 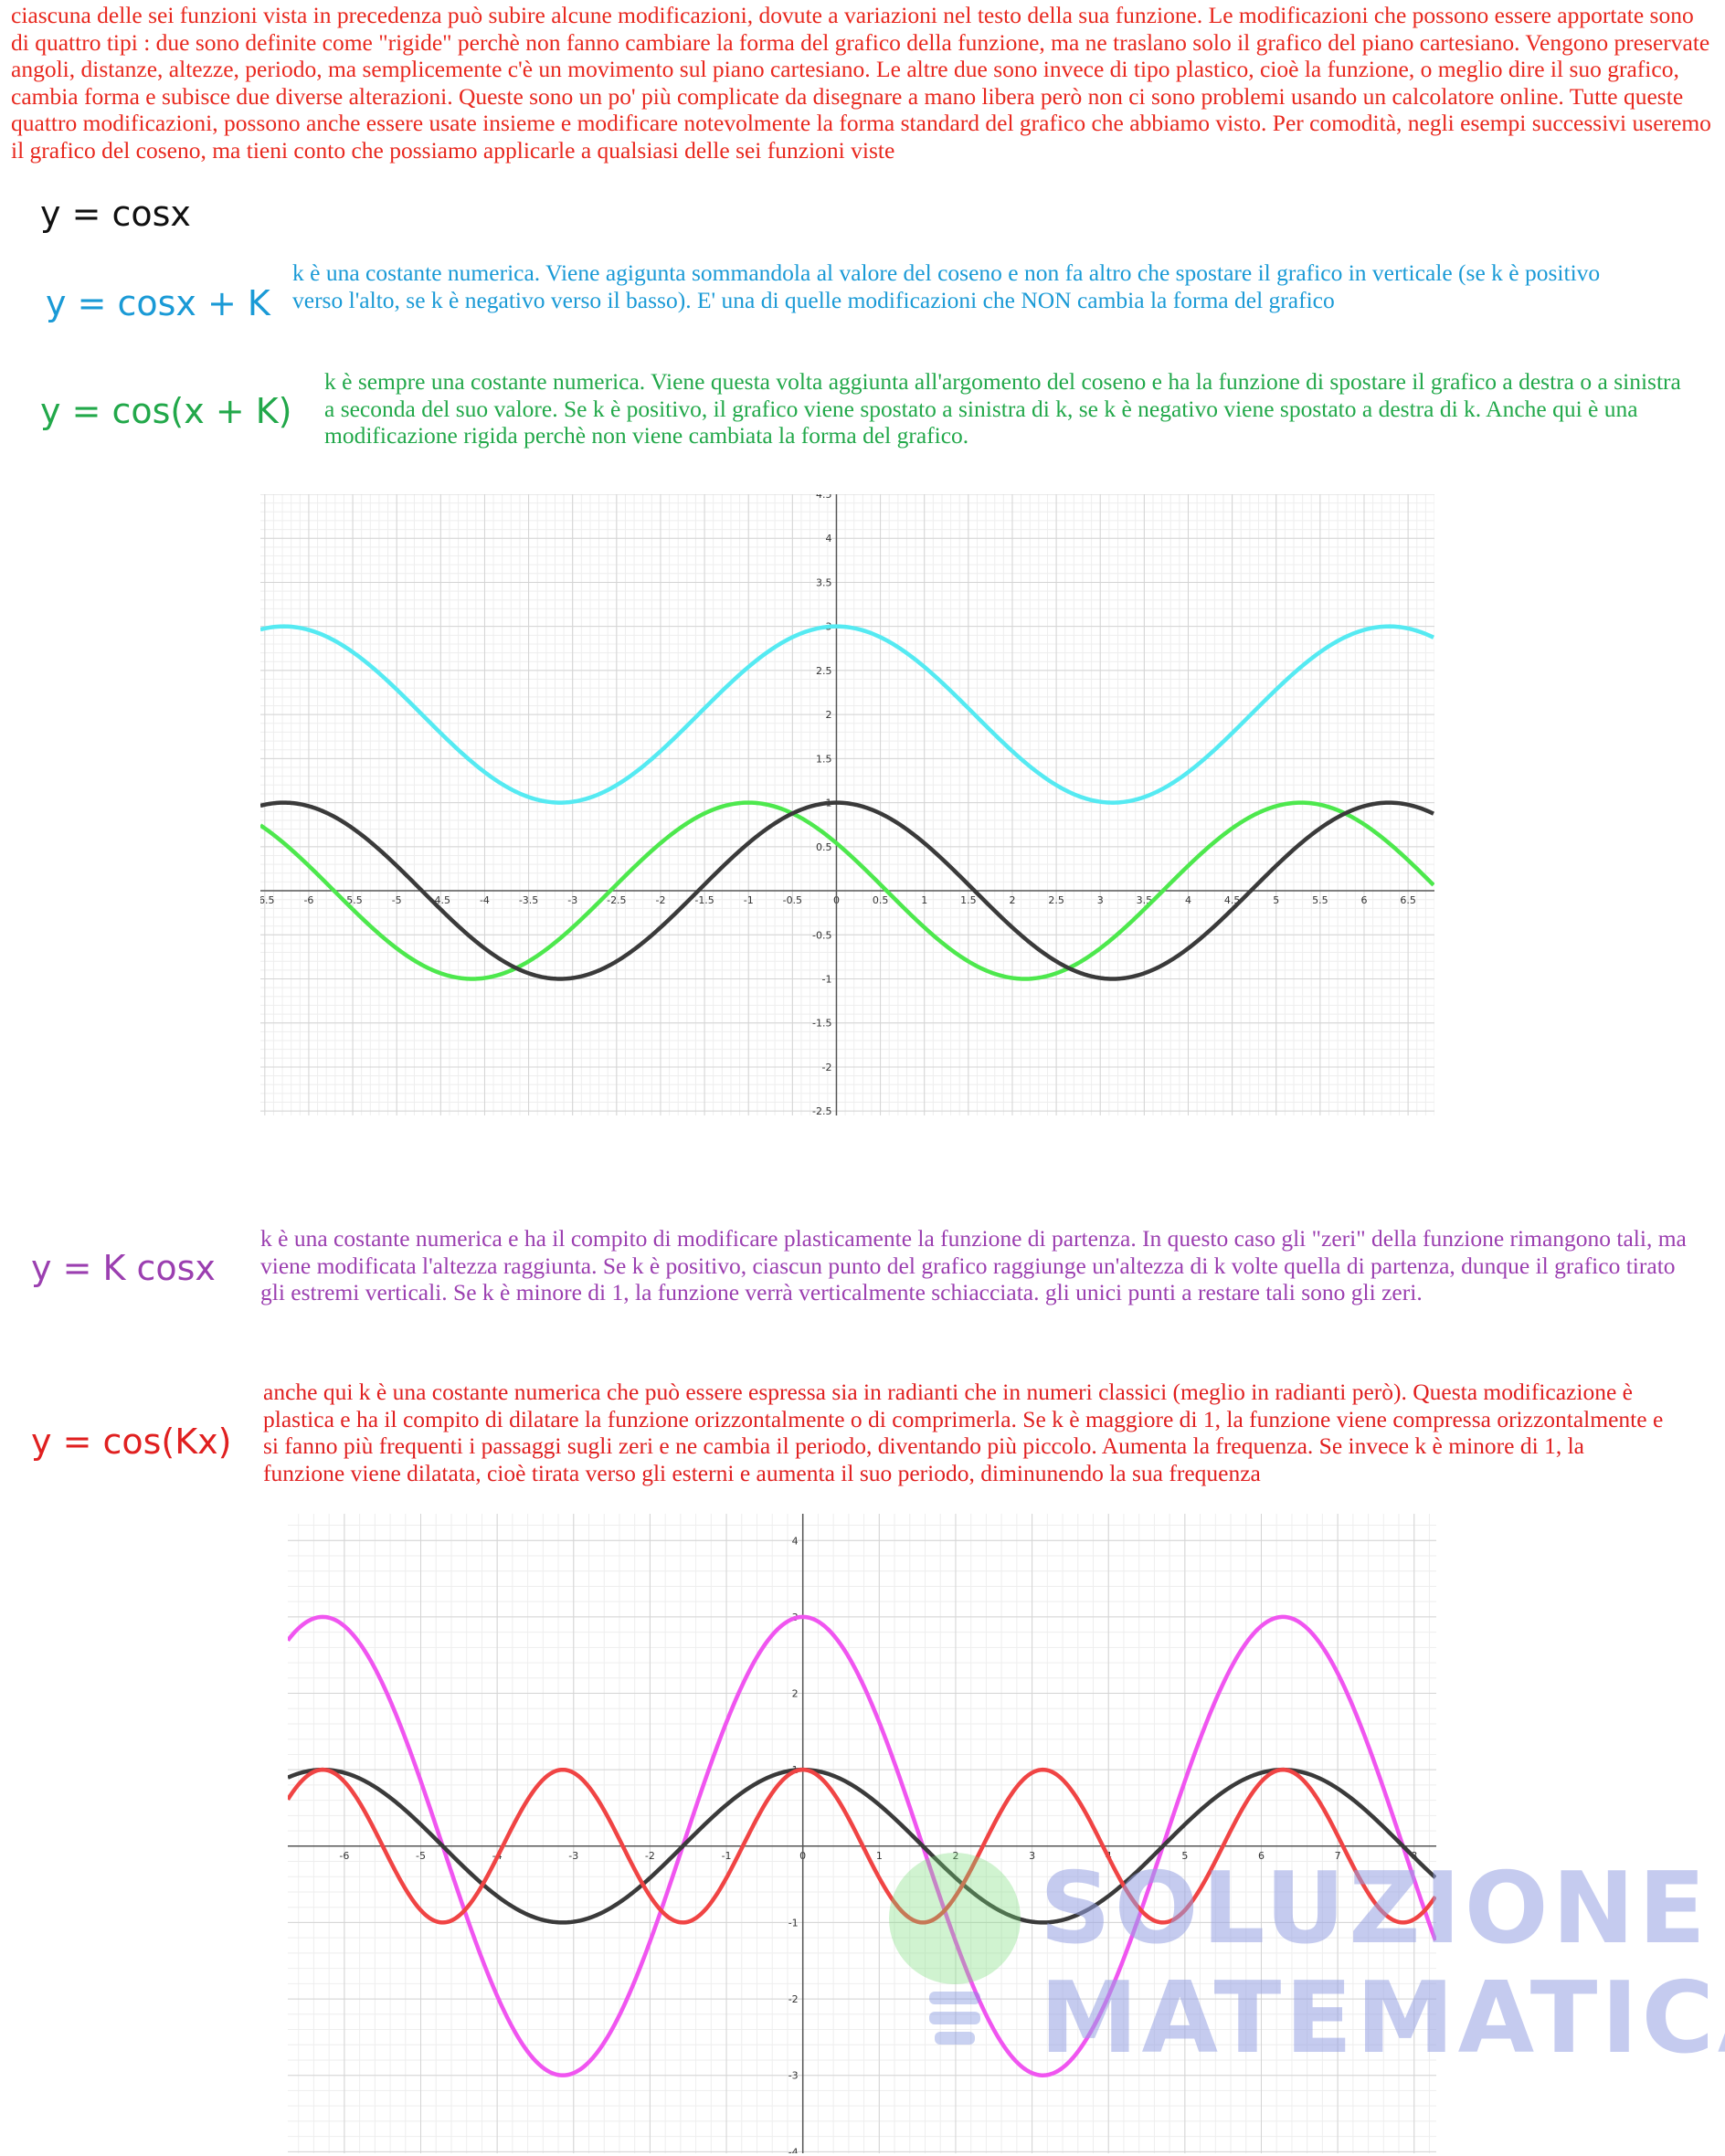 I want to click on formula: y = cosx, so click(x=115, y=214).